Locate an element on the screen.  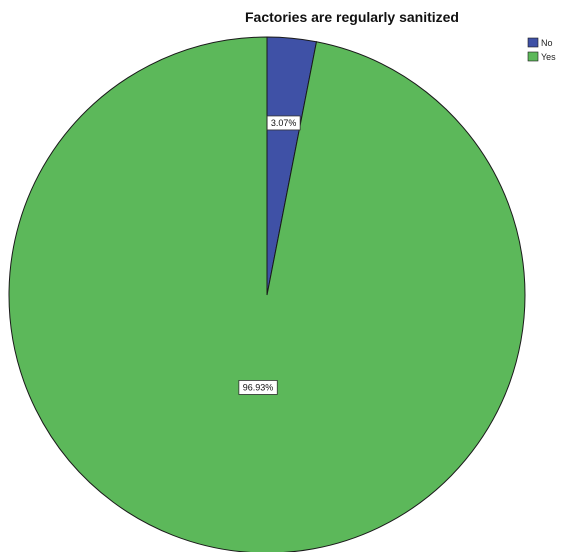
data-labels: 3.07% 96.93% is located at coordinates (269, 255).